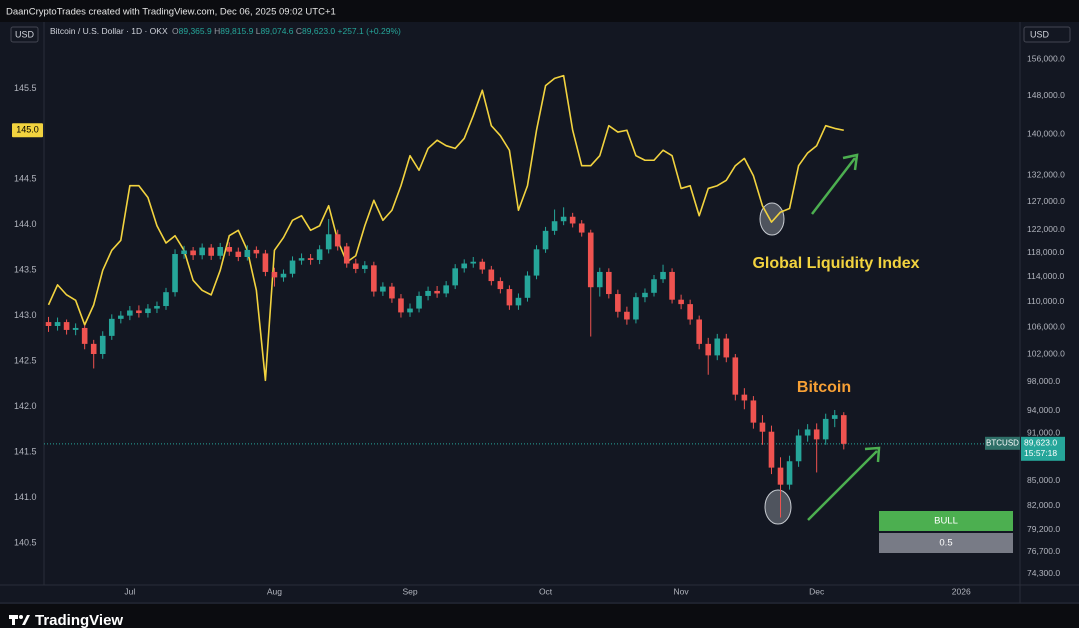 This screenshot has width=1079, height=628. Describe the element at coordinates (1046, 327) in the screenshot. I see `y2-tick-label: 106,000.0` at that location.